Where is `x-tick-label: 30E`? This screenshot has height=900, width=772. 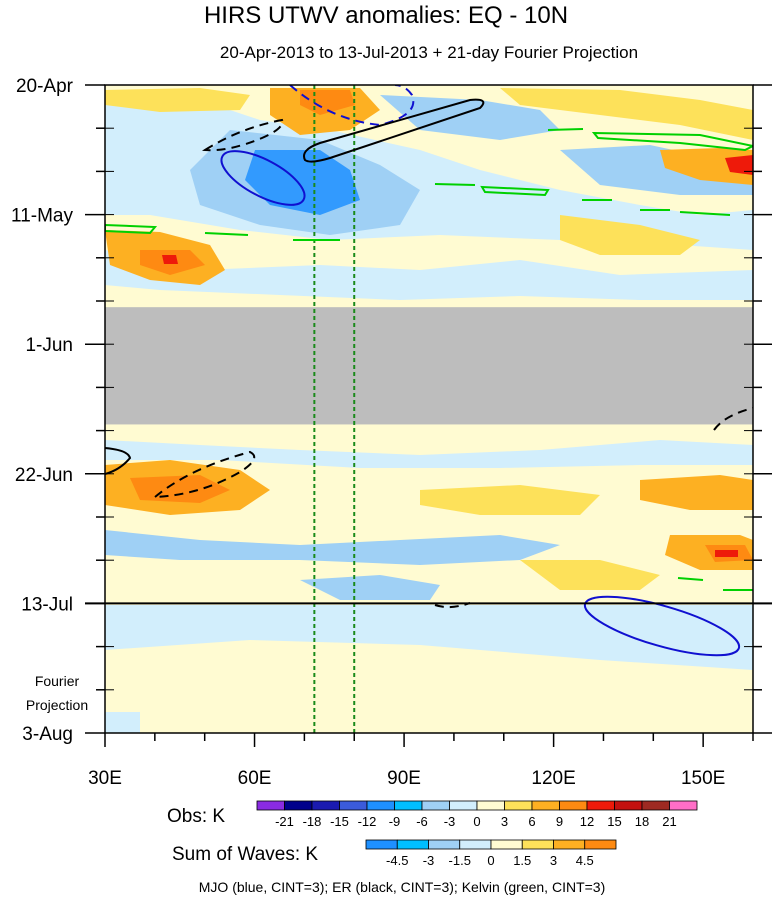 x-tick-label: 30E is located at coordinates (105, 778).